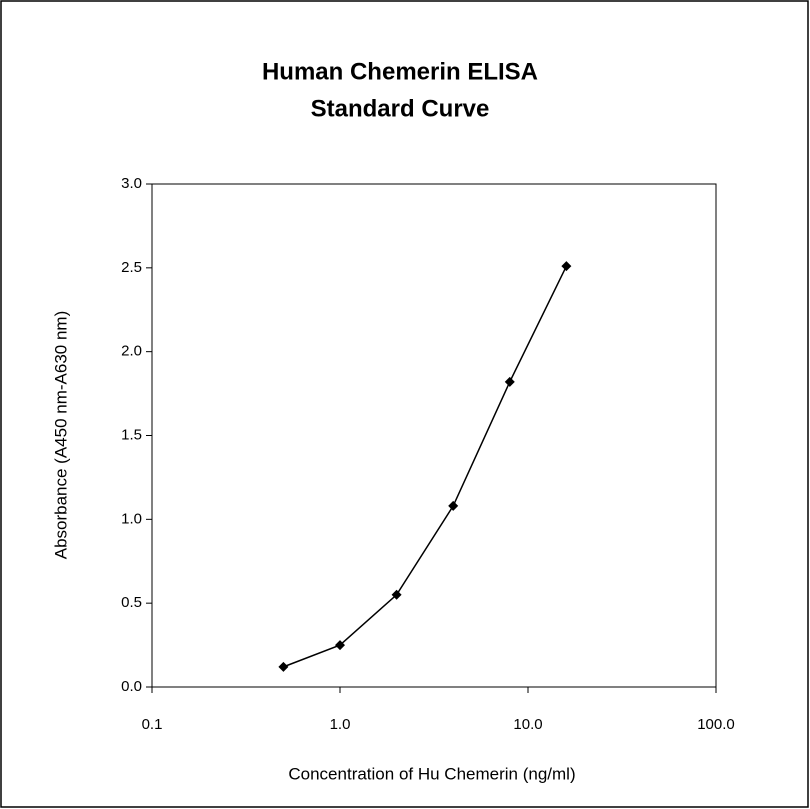 This screenshot has height=809, width=810. I want to click on y-tick-label: 0.0, so click(131, 686).